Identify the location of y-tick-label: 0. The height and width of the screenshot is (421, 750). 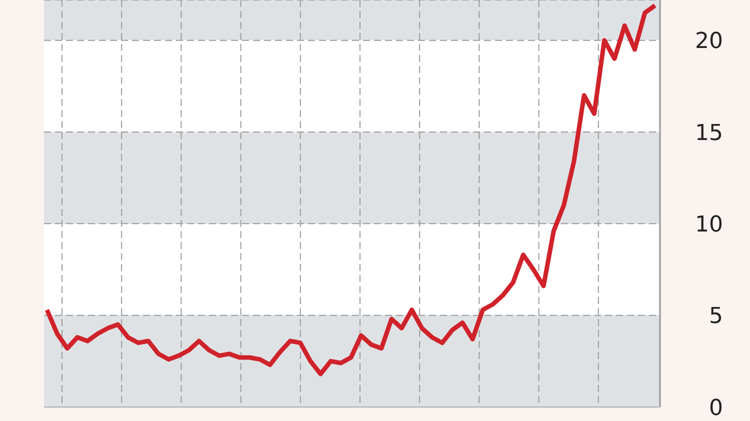
(716, 408).